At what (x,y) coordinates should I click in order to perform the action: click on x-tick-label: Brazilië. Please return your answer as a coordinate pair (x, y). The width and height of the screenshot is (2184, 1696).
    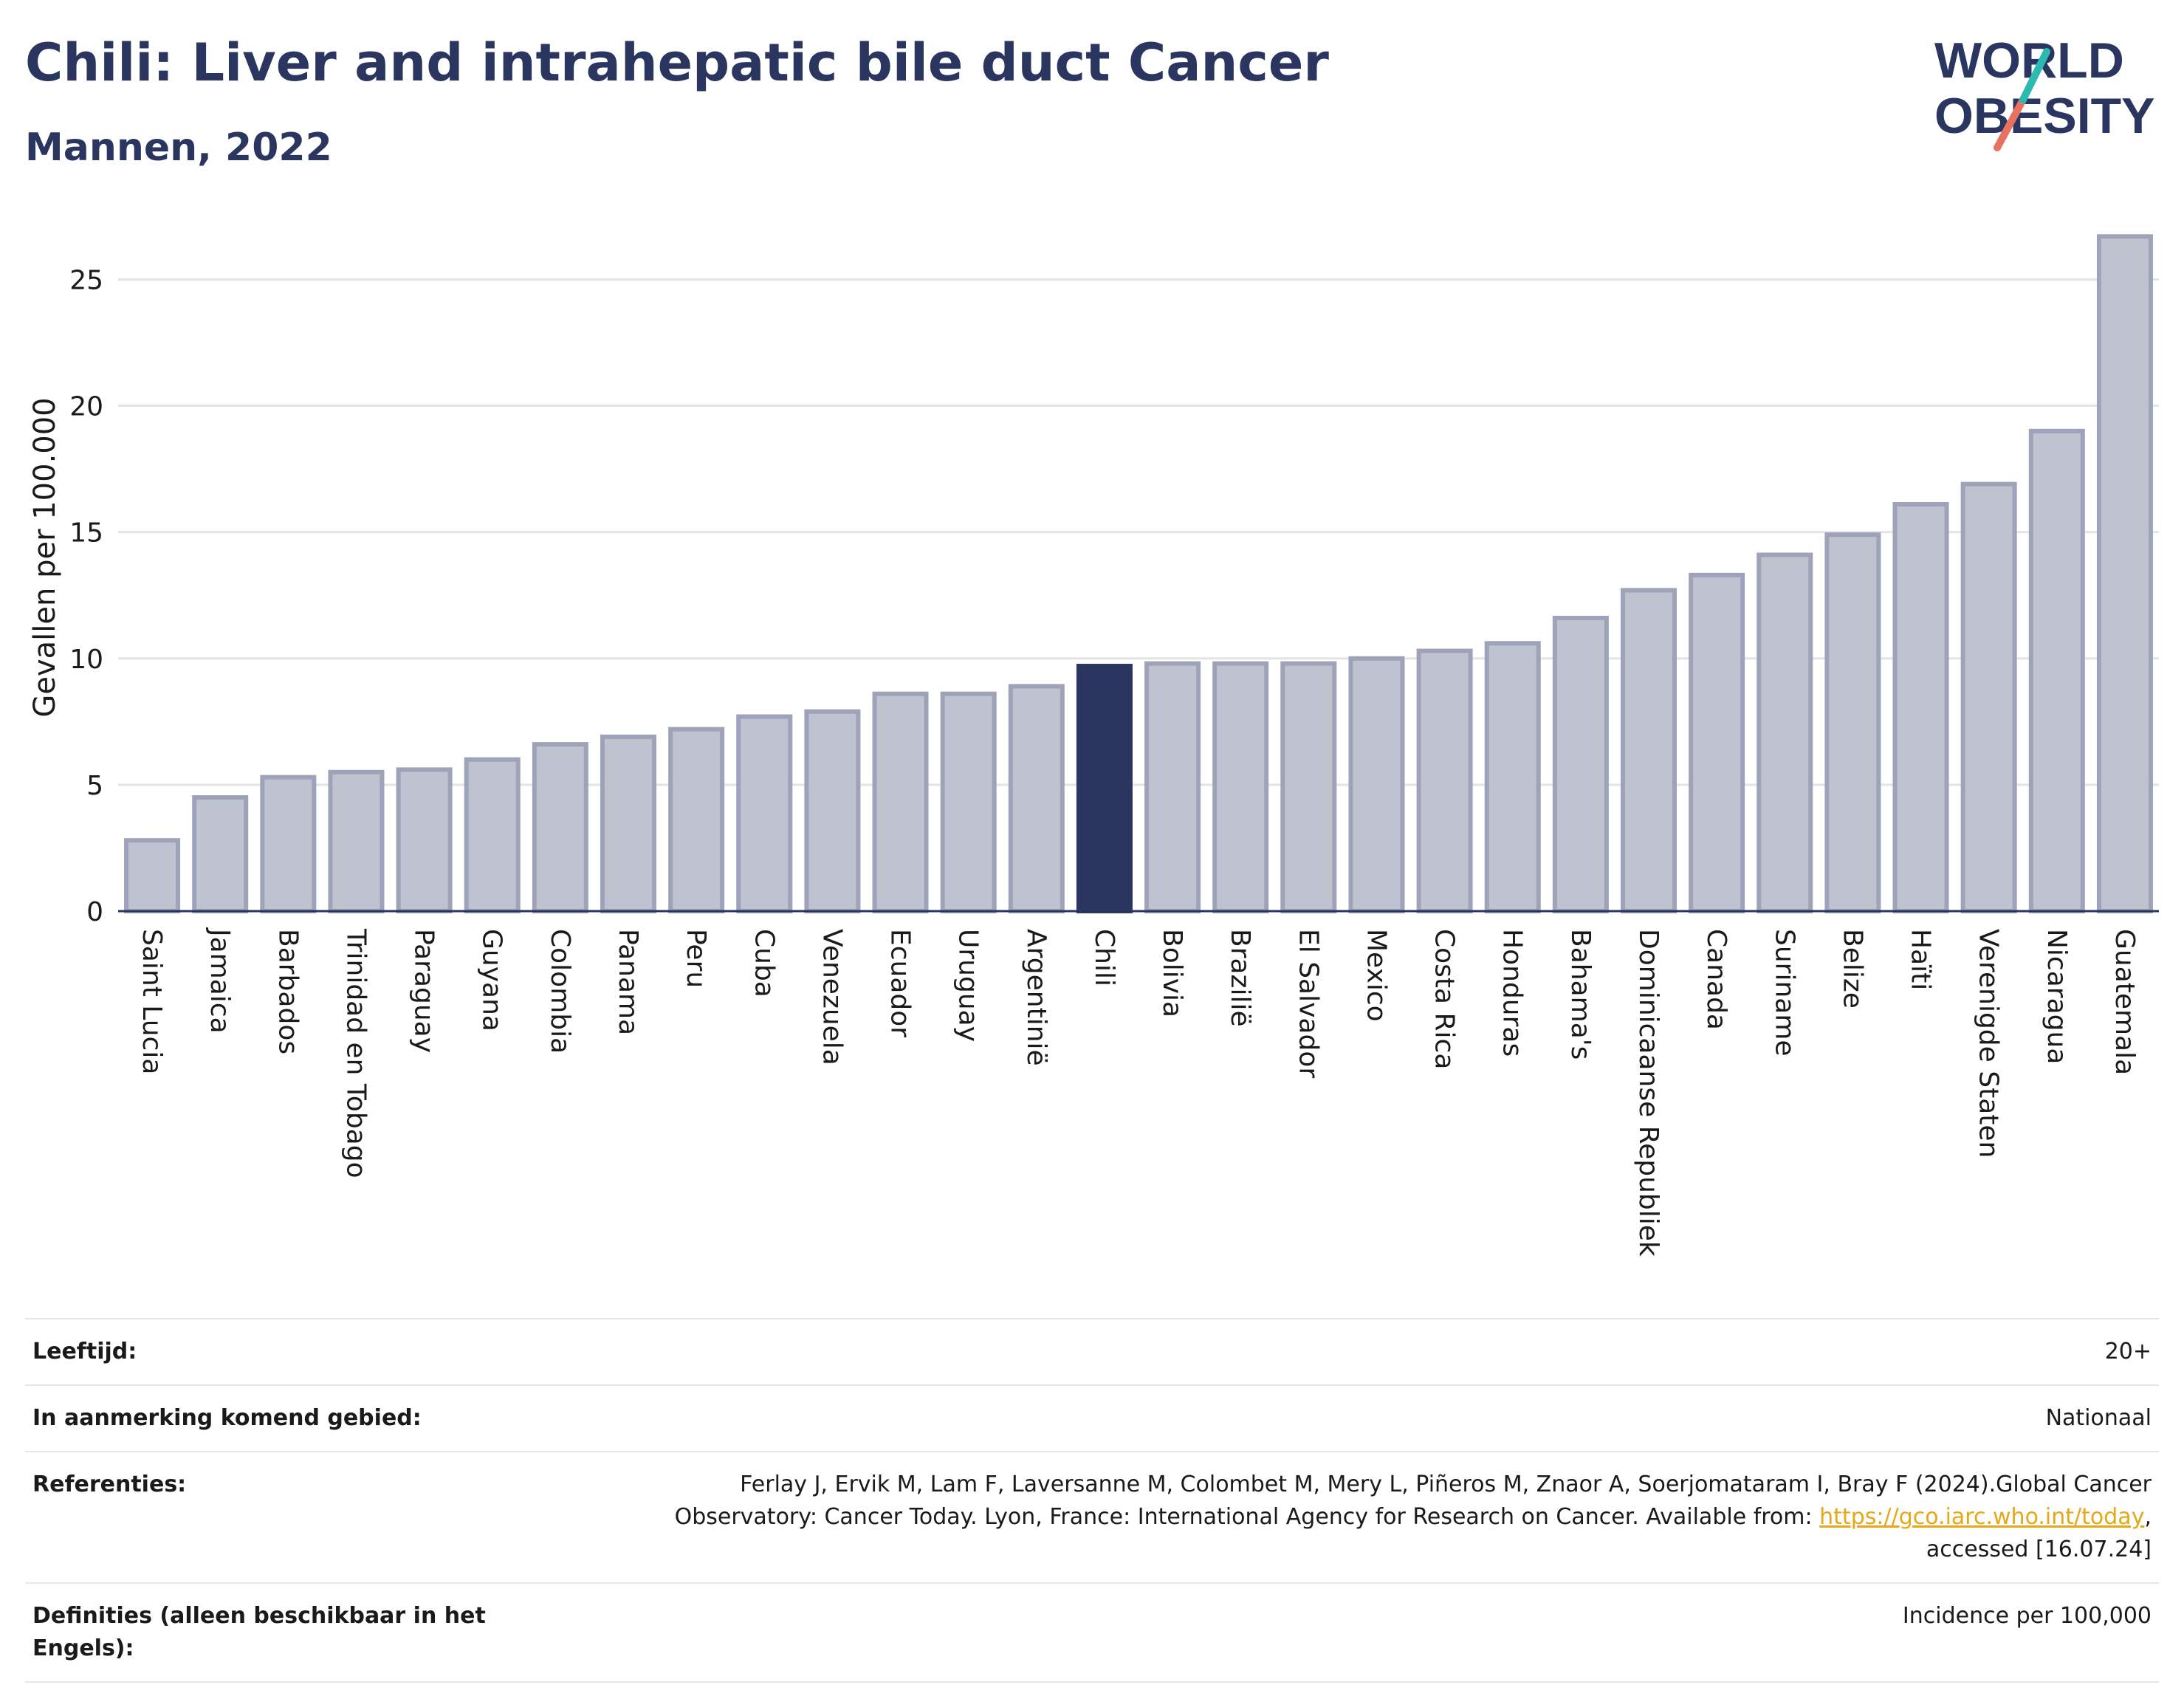
    Looking at the image, I should click on (1240, 978).